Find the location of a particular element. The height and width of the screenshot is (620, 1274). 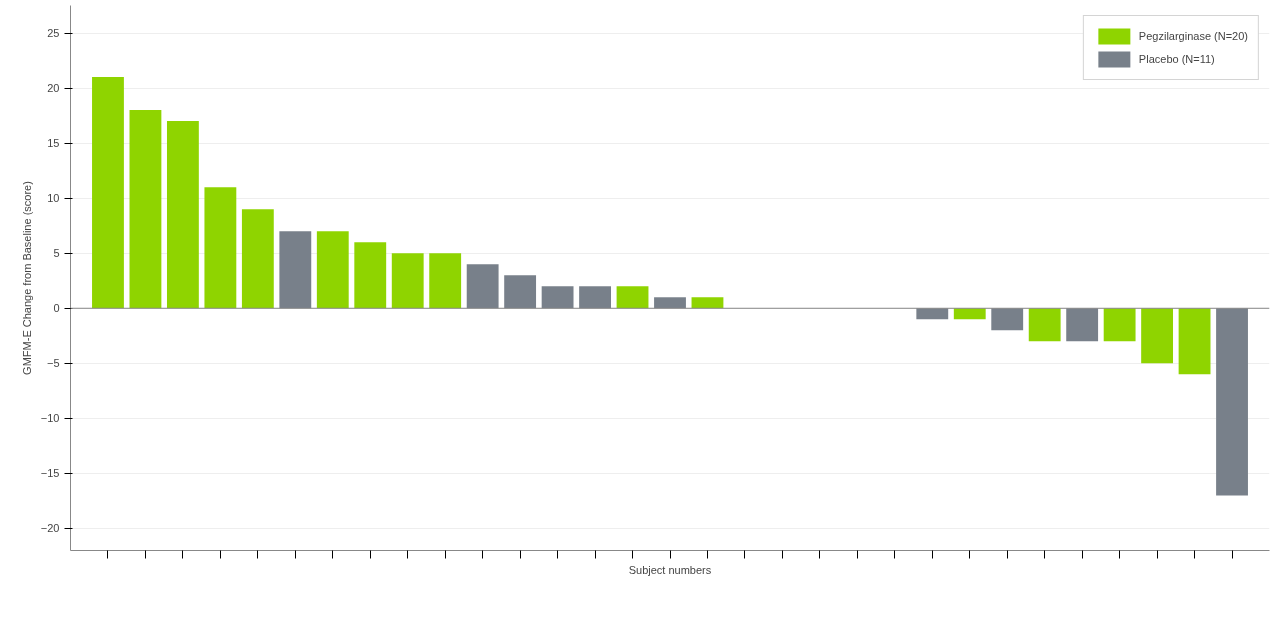

y-tick-label: 15 is located at coordinates (53, 143).